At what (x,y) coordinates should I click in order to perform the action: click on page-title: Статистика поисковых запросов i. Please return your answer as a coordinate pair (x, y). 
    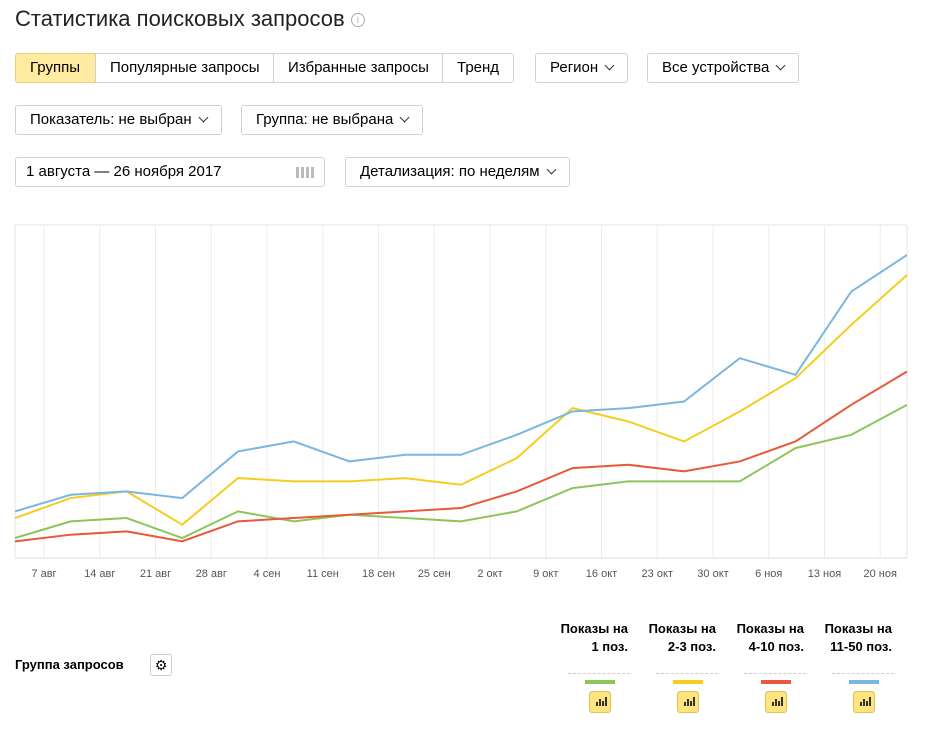
    Looking at the image, I should click on (190, 19).